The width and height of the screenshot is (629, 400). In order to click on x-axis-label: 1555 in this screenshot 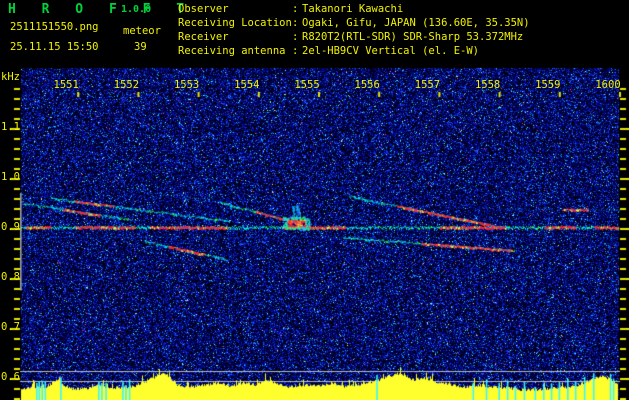, I will do `click(307, 85)`.